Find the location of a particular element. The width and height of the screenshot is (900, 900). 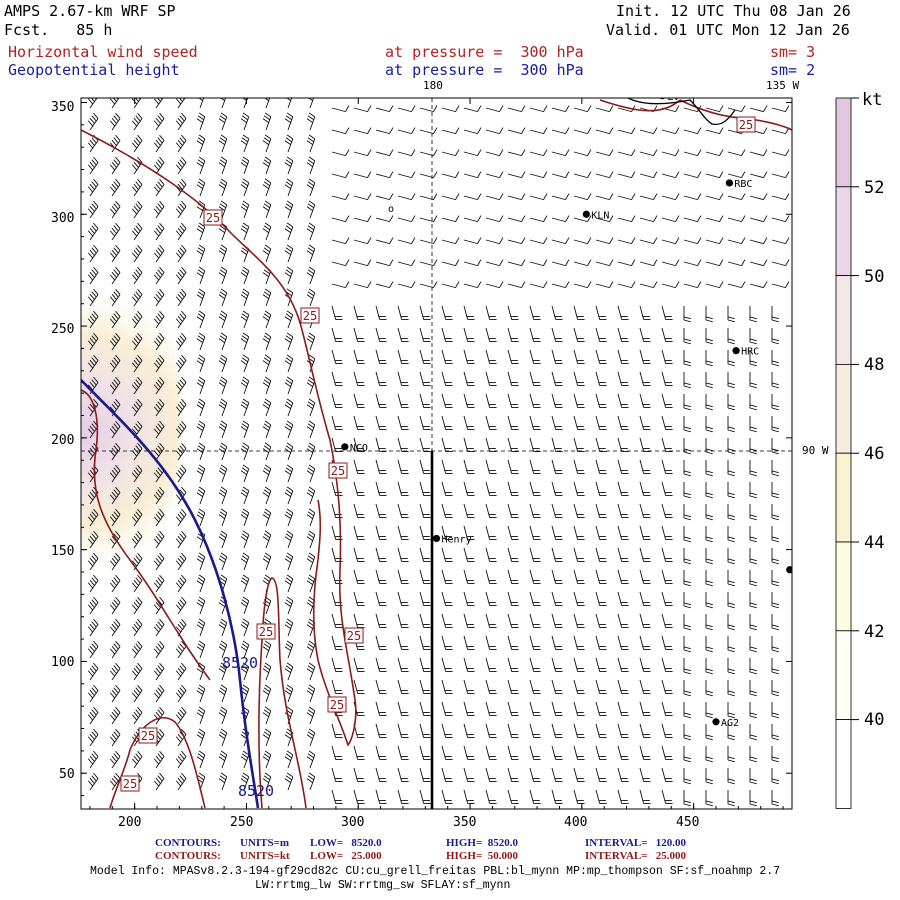

station-marker: RBC is located at coordinates (738, 184).